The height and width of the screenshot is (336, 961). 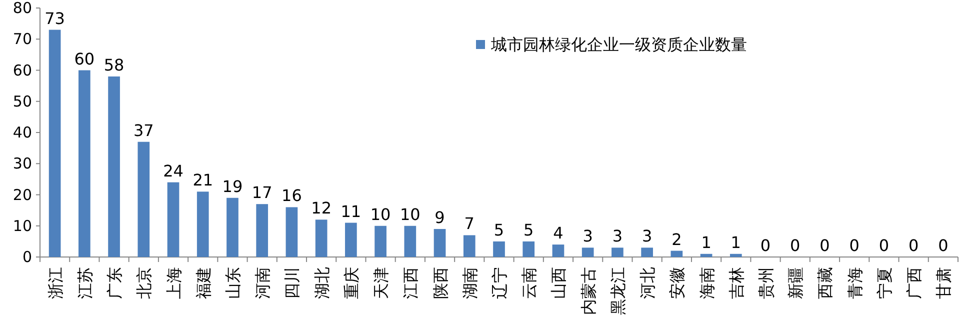 I want to click on x-tick-label: 重庆, so click(x=351, y=283).